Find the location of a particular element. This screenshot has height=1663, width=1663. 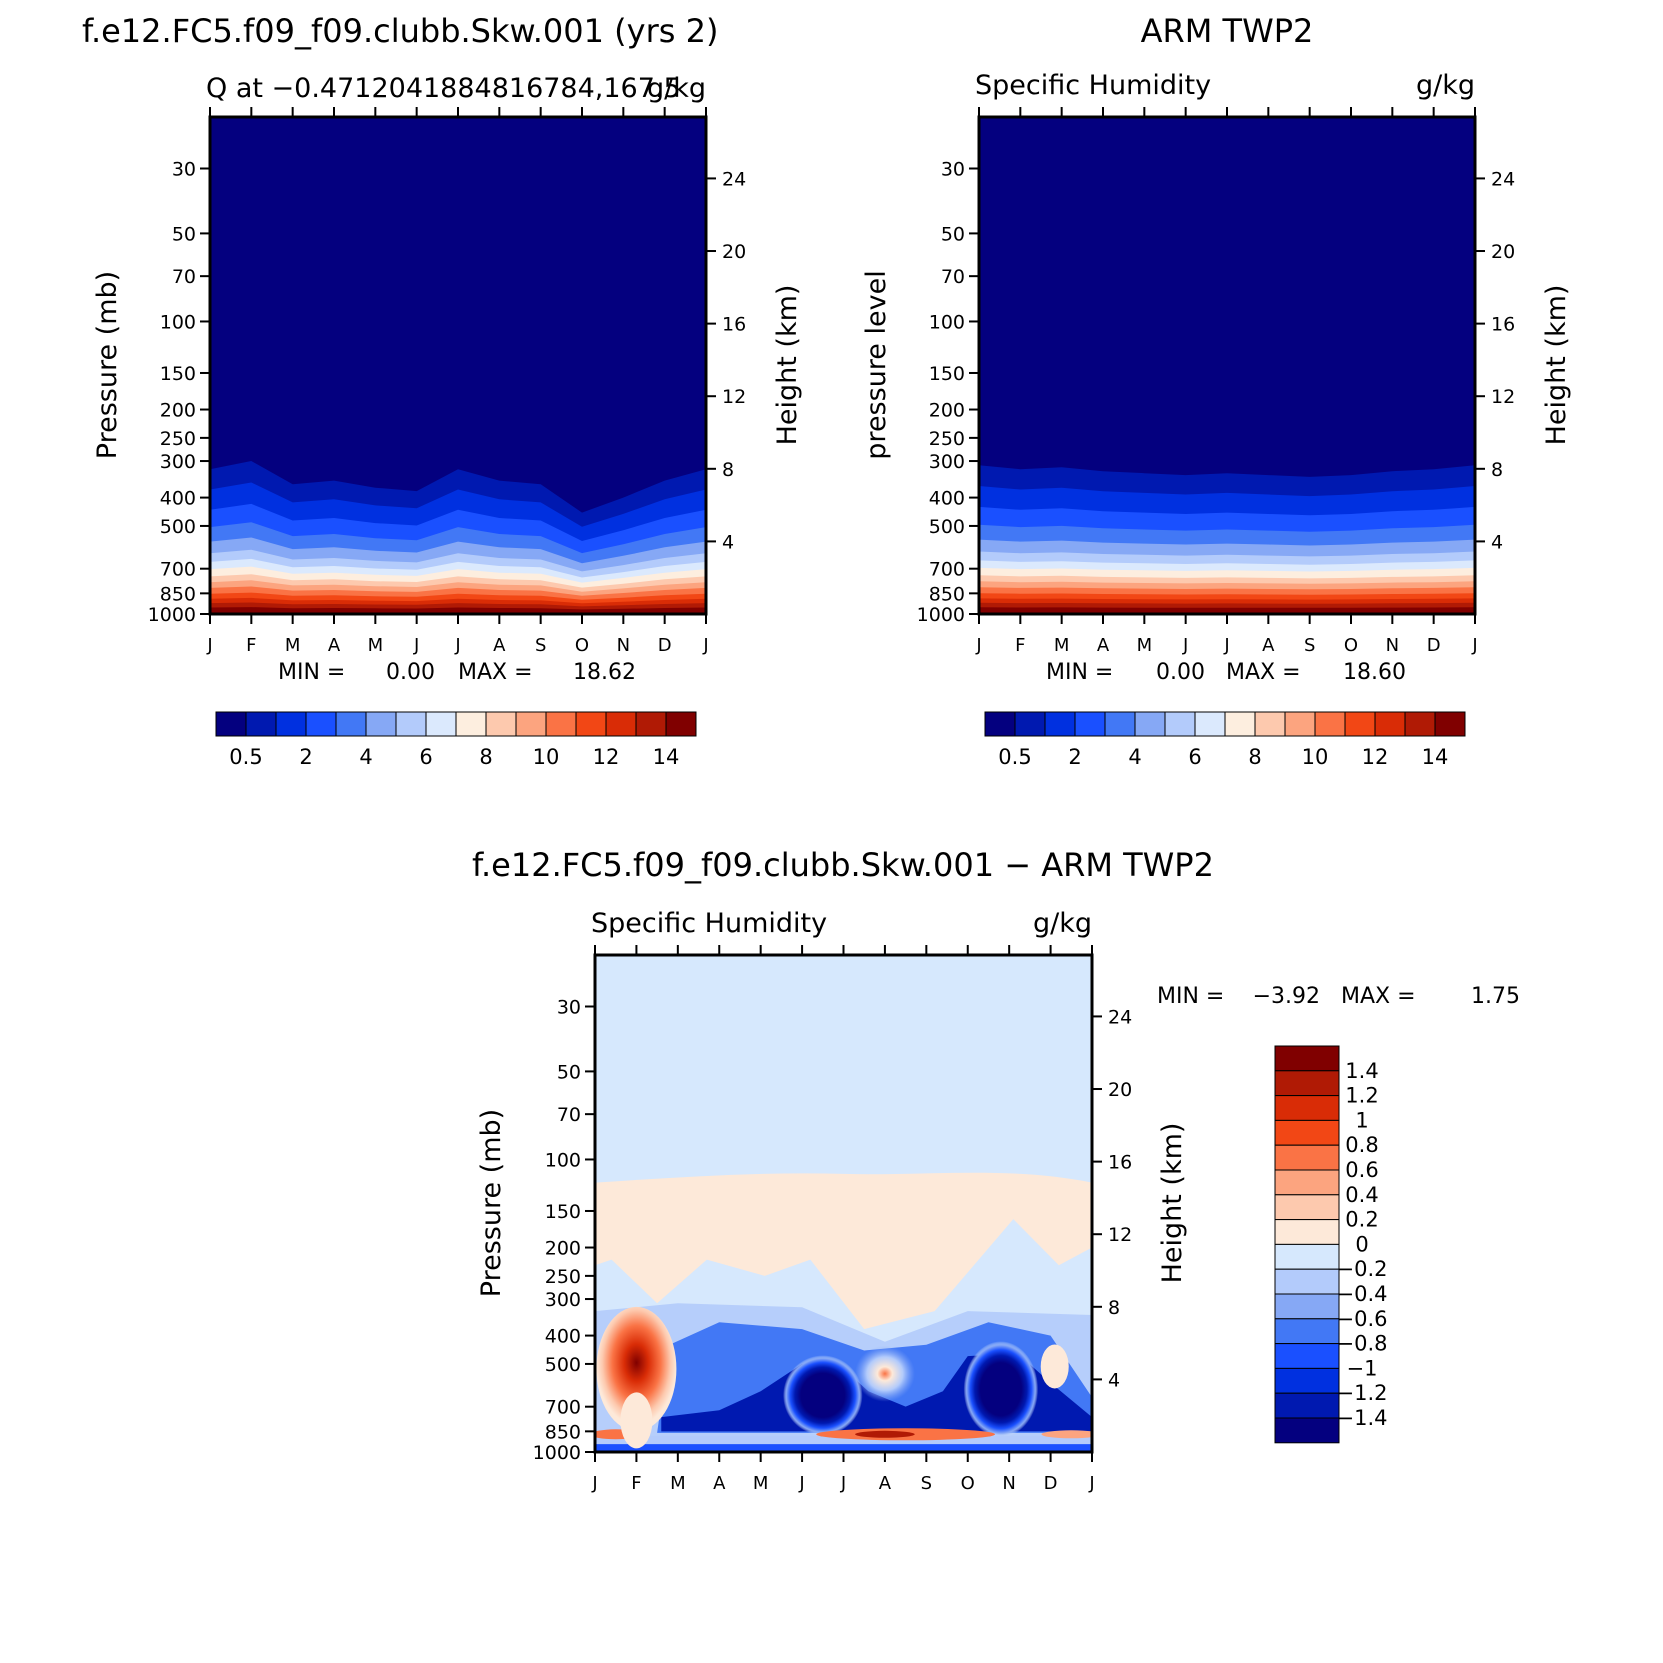

contours-diff is located at coordinates (843, 1312).